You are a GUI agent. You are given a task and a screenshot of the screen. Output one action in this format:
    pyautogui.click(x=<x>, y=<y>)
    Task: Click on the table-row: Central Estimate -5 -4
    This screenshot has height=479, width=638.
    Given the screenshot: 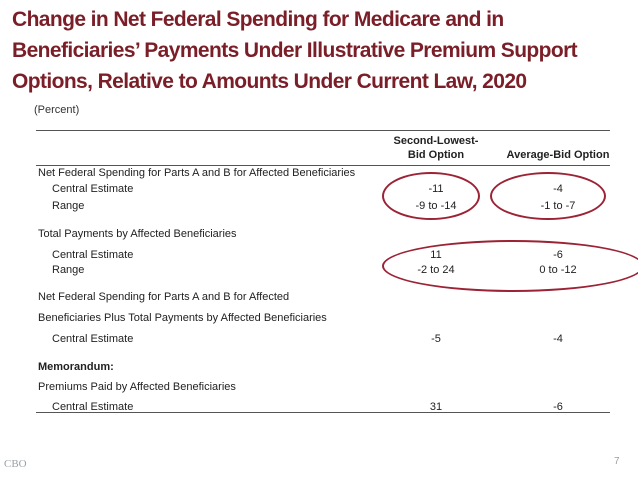 What is the action you would take?
    pyautogui.click(x=323, y=339)
    